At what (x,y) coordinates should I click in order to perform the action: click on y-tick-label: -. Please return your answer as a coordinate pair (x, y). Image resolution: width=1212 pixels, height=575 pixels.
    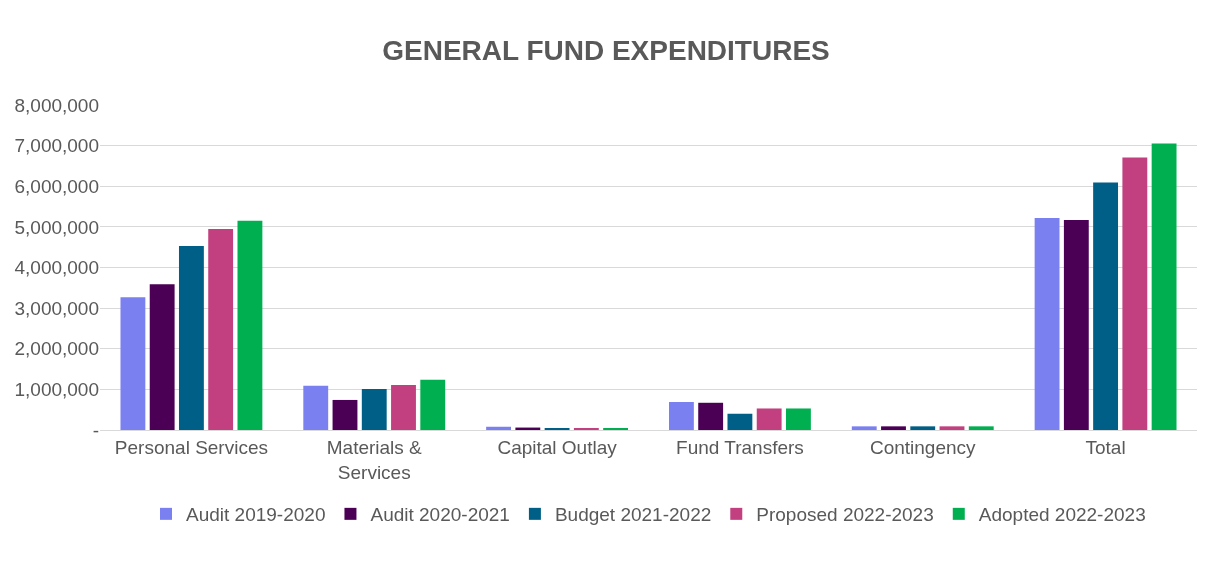
    Looking at the image, I should click on (95, 430).